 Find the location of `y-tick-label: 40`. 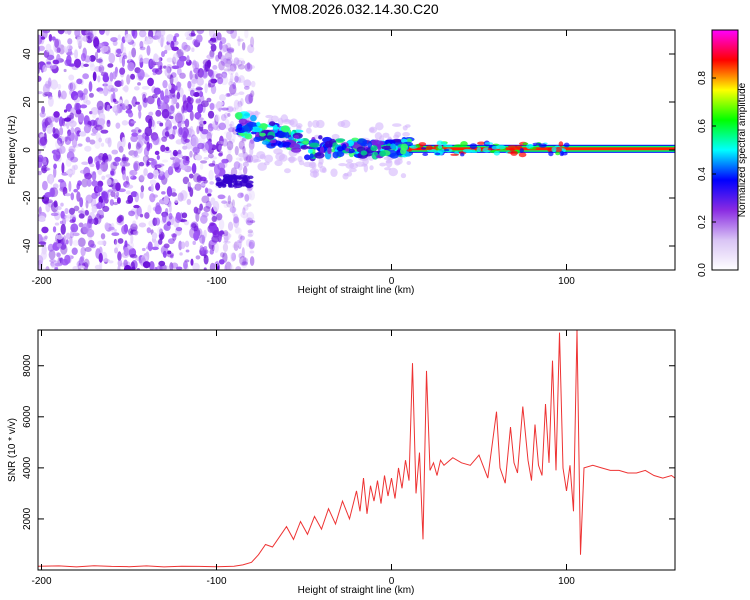

y-tick-label: 40 is located at coordinates (27, 54).